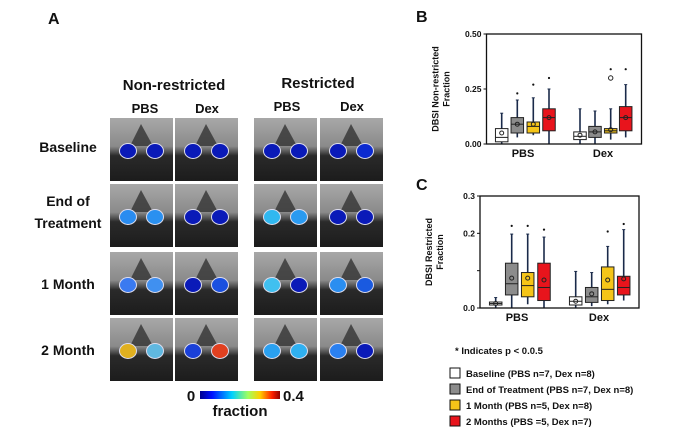 Image resolution: width=687 pixels, height=435 pixels. I want to click on box-end-of-treatment, so click(517, 115).